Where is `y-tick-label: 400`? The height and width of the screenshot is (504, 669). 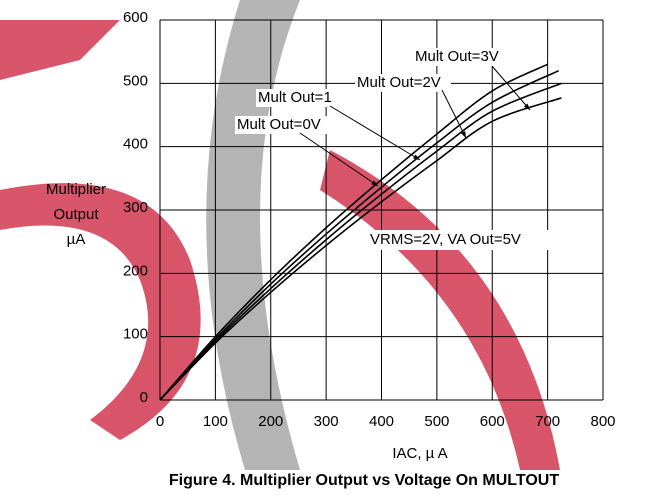 y-tick-label: 400 is located at coordinates (135, 144).